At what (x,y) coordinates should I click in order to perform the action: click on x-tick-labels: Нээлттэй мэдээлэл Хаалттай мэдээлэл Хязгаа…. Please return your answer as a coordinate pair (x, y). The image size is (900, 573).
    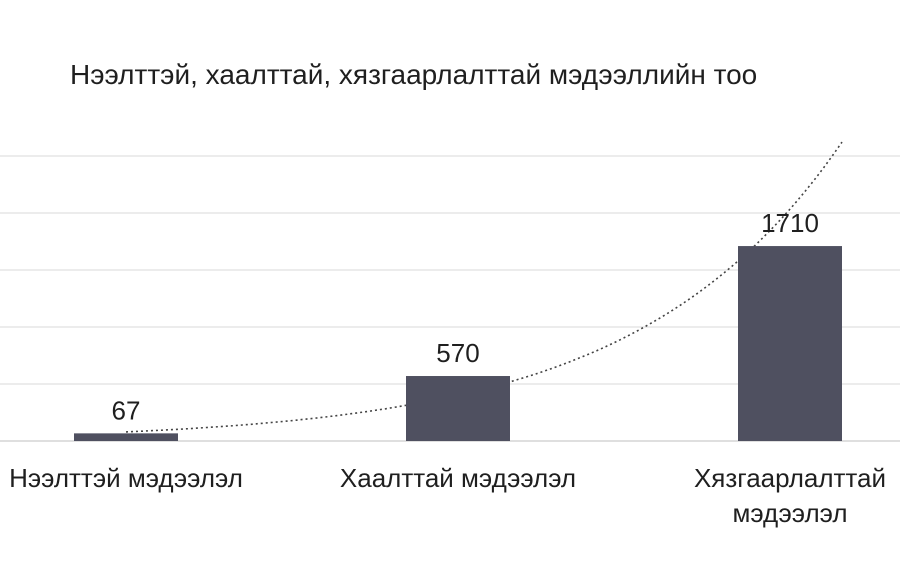
    Looking at the image, I should click on (447, 495).